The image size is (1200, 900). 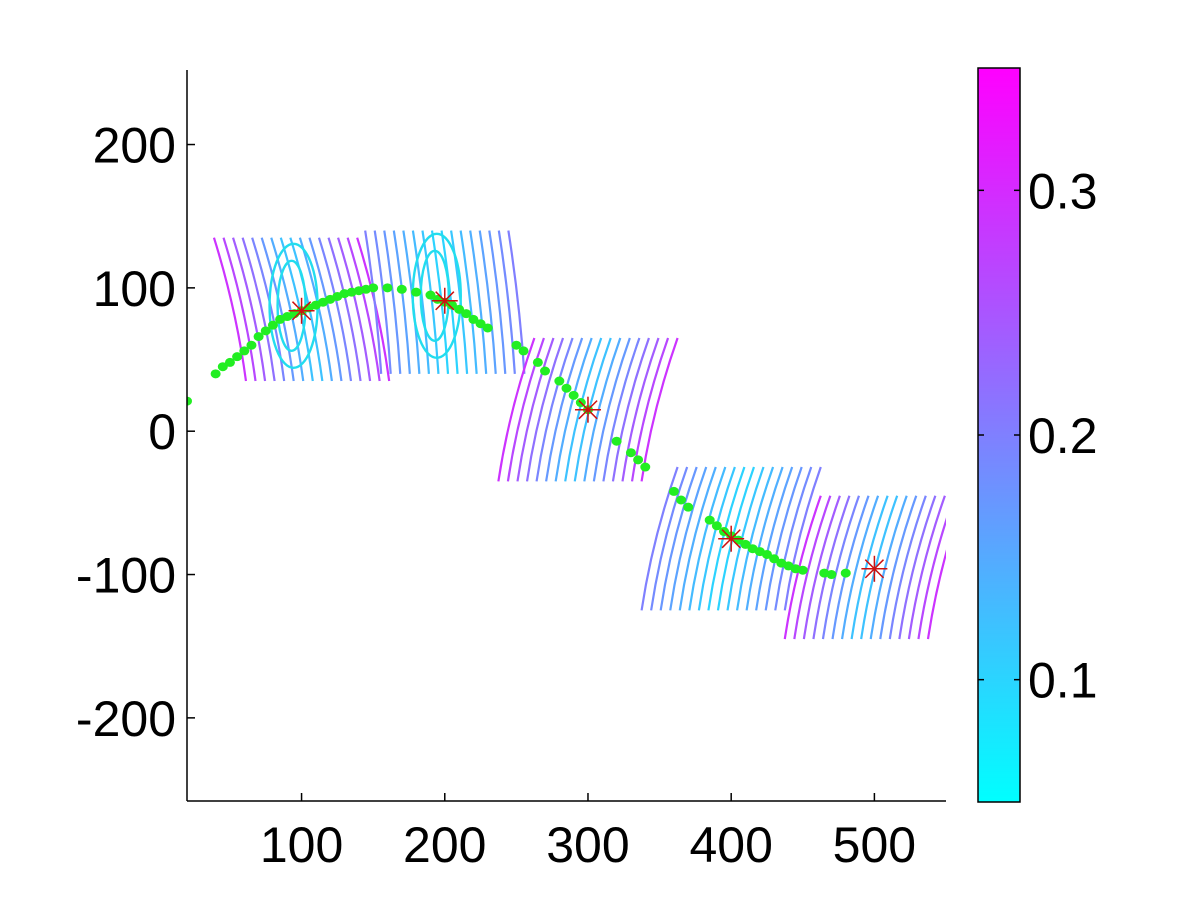 What do you see at coordinates (135, 432) in the screenshot?
I see `y-axis-ticks: -200 -100 0 100 200` at bounding box center [135, 432].